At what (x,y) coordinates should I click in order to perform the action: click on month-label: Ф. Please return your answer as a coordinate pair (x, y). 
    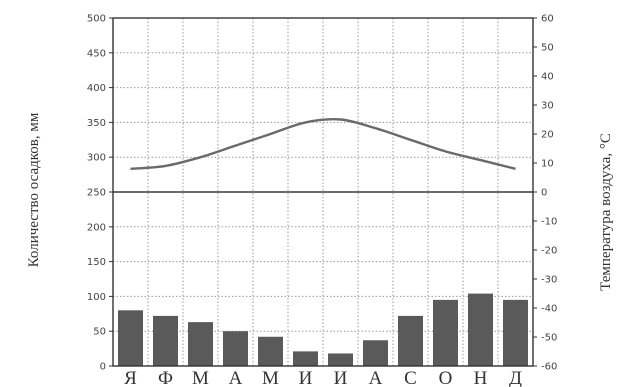
    Looking at the image, I should click on (165, 377).